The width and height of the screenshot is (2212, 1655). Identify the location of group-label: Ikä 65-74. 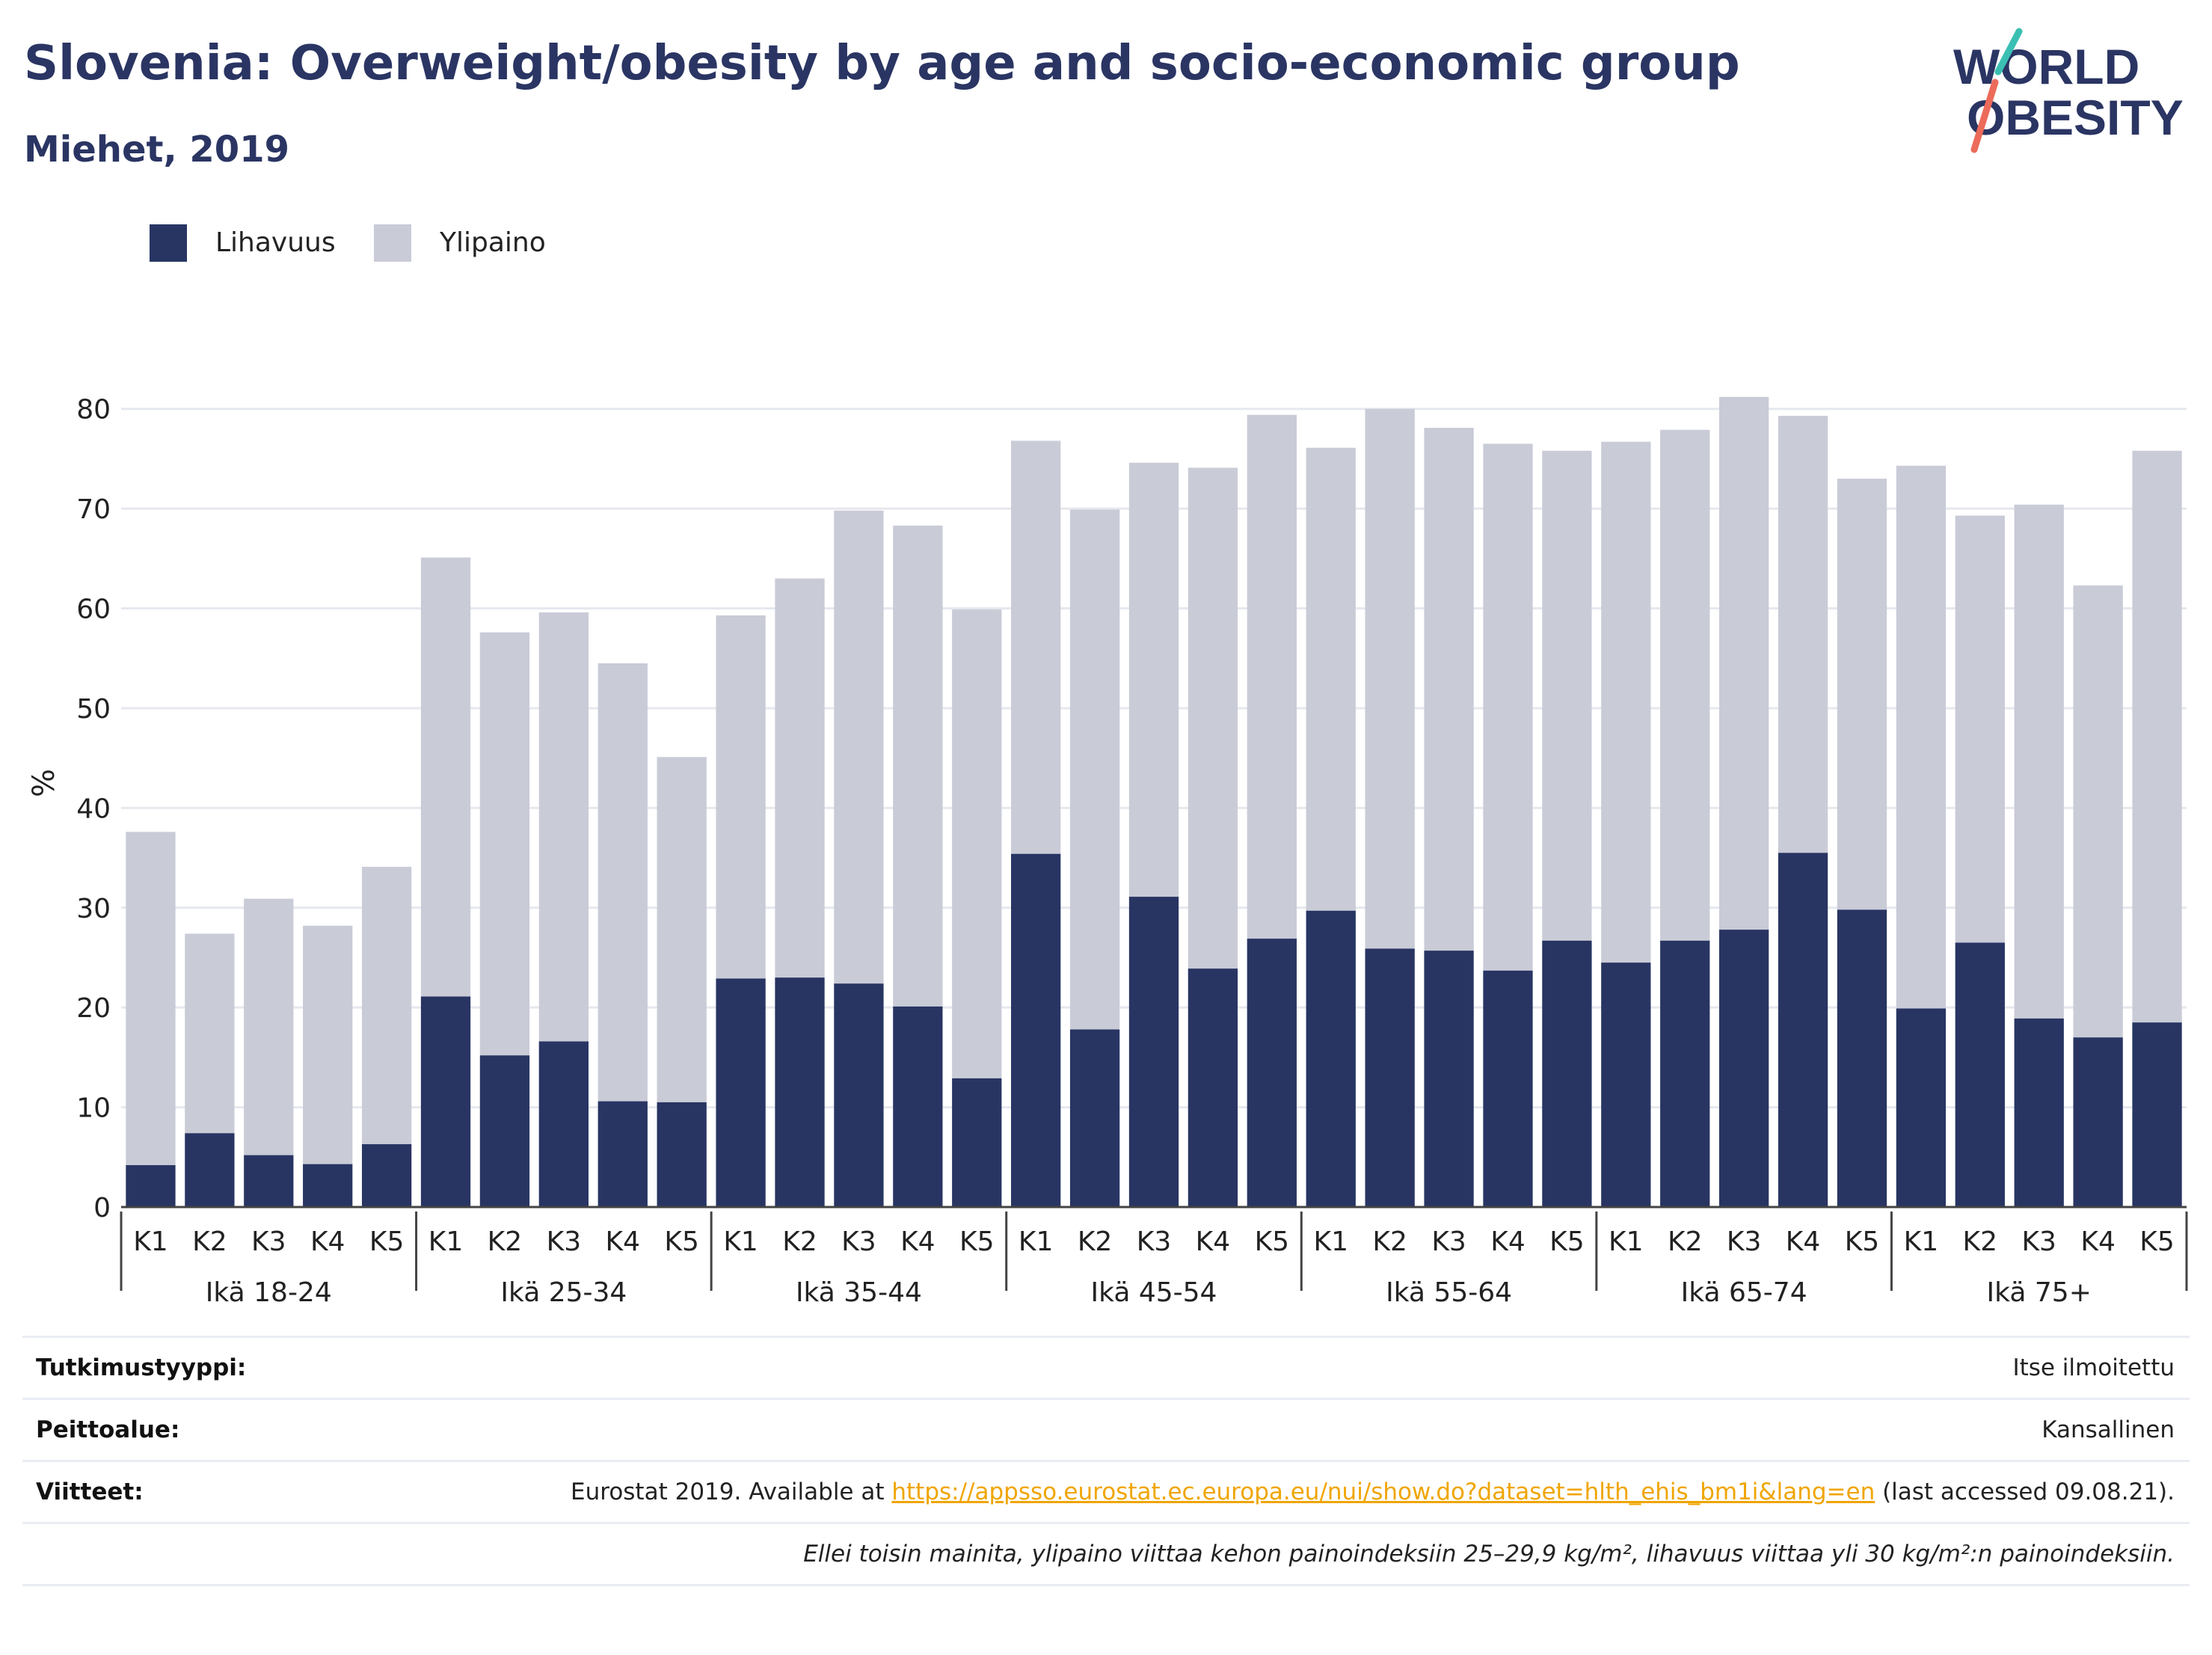
(1744, 1292).